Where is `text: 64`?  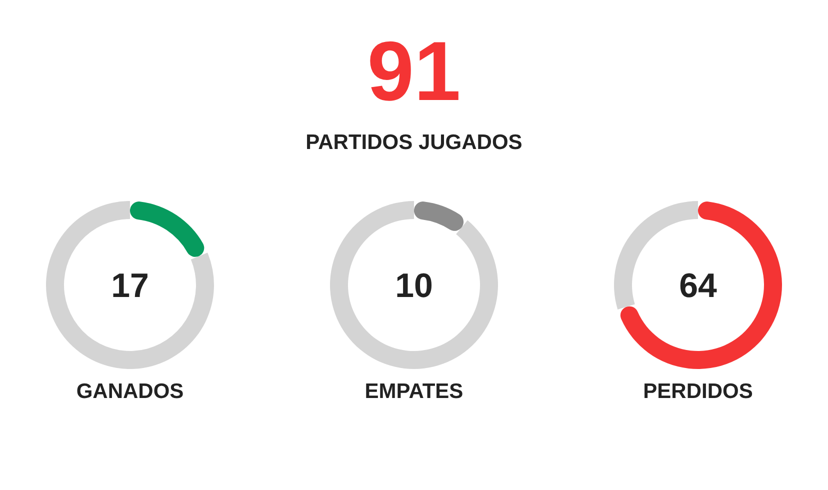 text: 64 is located at coordinates (698, 286).